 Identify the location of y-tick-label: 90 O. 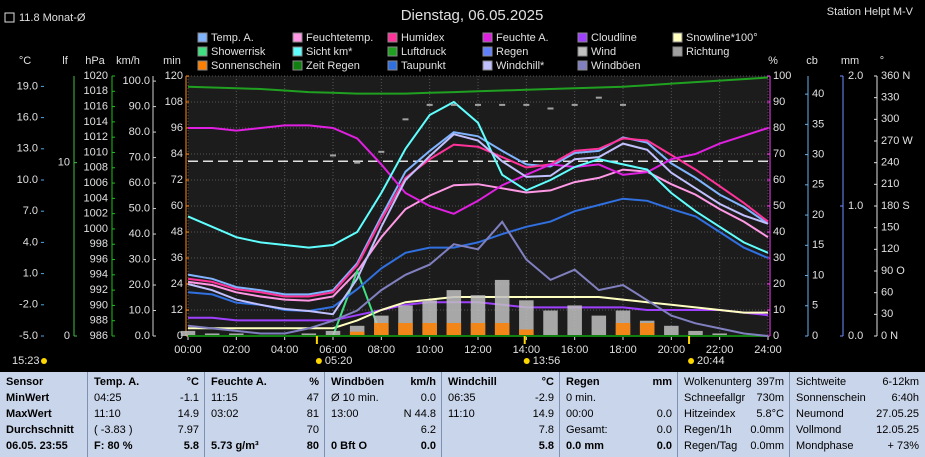
(893, 271).